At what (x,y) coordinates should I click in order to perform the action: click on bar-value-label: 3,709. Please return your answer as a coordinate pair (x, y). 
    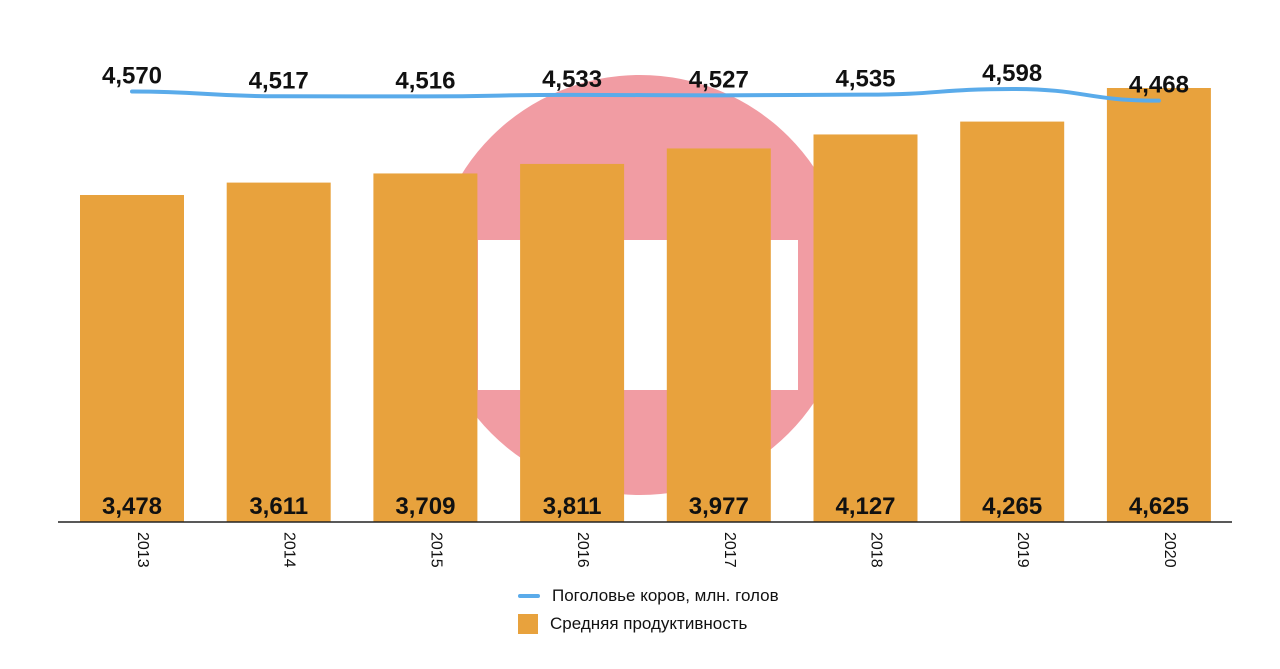
    Looking at the image, I should click on (425, 506).